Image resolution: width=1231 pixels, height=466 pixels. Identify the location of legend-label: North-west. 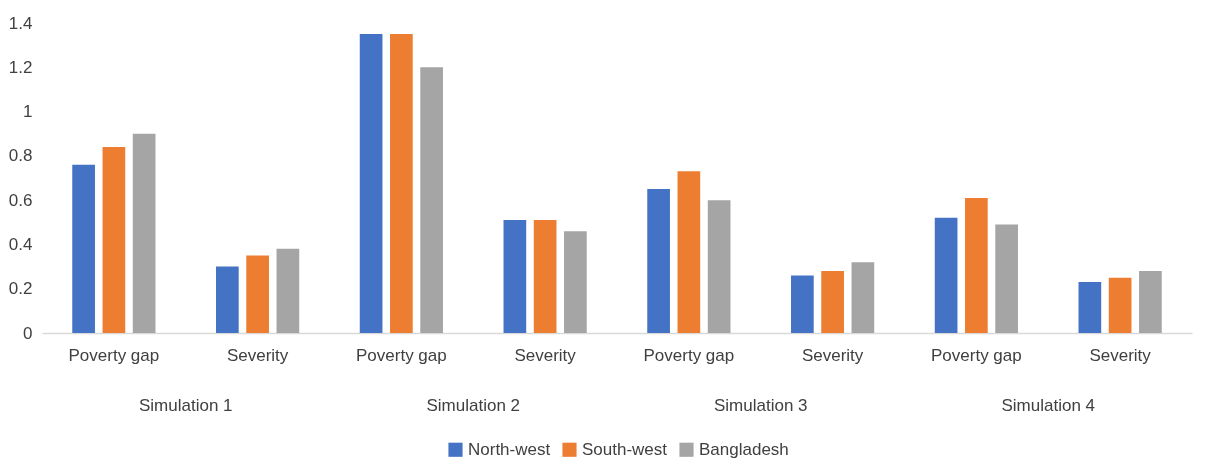
(509, 449).